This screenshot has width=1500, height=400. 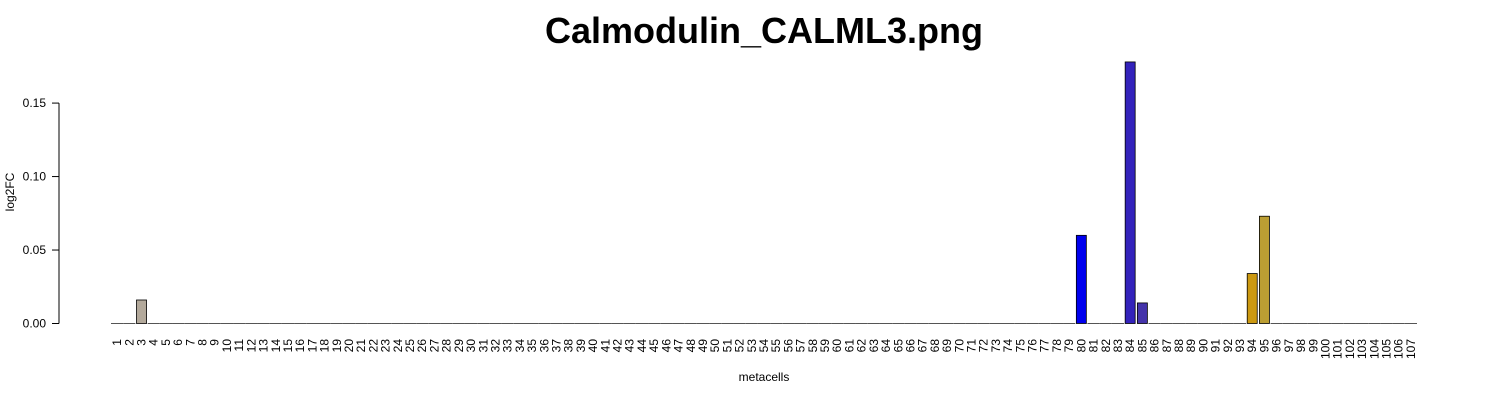 What do you see at coordinates (1191, 346) in the screenshot?
I see `x-tick-label: 89` at bounding box center [1191, 346].